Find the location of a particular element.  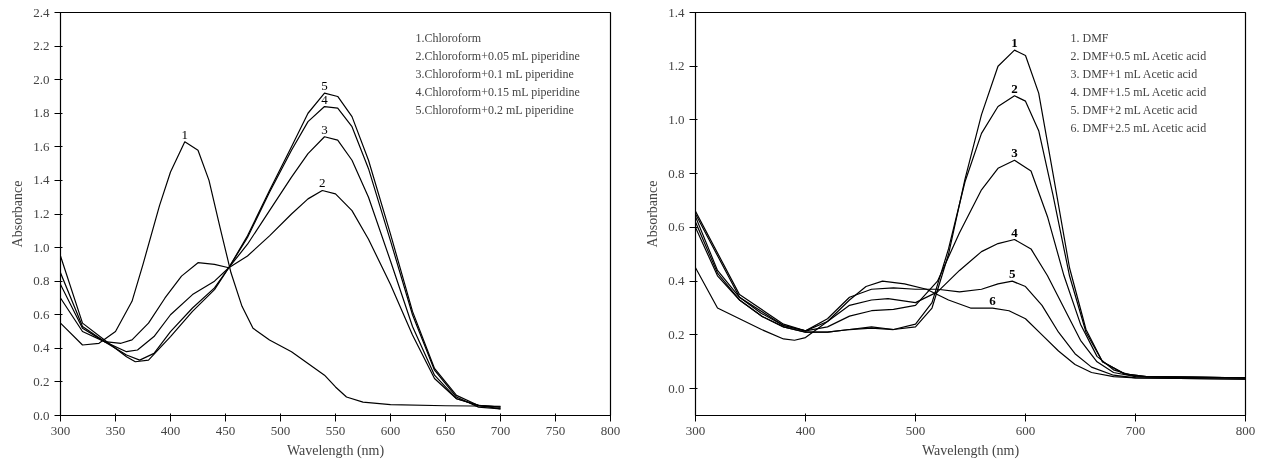

x-tick-label: 650 is located at coordinates (445, 430).